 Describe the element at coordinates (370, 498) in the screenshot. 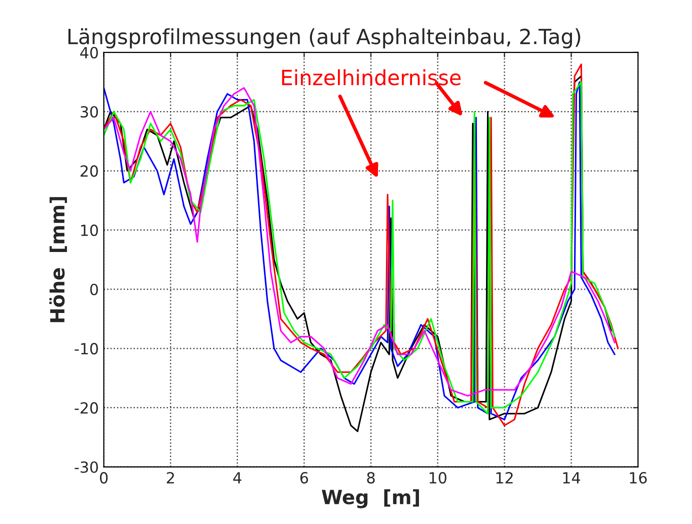

I see `x-axis-title: Weg [m]` at that location.